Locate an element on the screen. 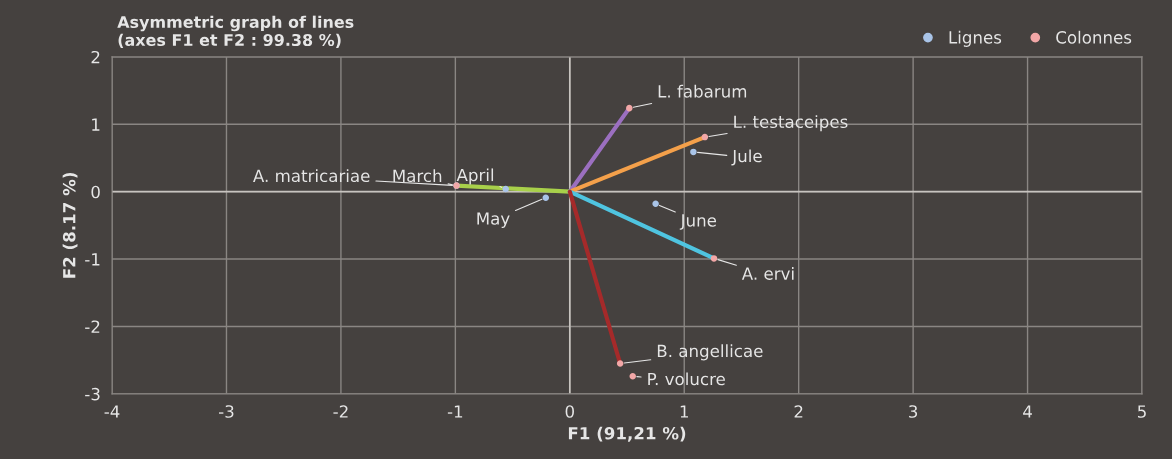 The height and width of the screenshot is (459, 1172). annotation: April is located at coordinates (475, 176).